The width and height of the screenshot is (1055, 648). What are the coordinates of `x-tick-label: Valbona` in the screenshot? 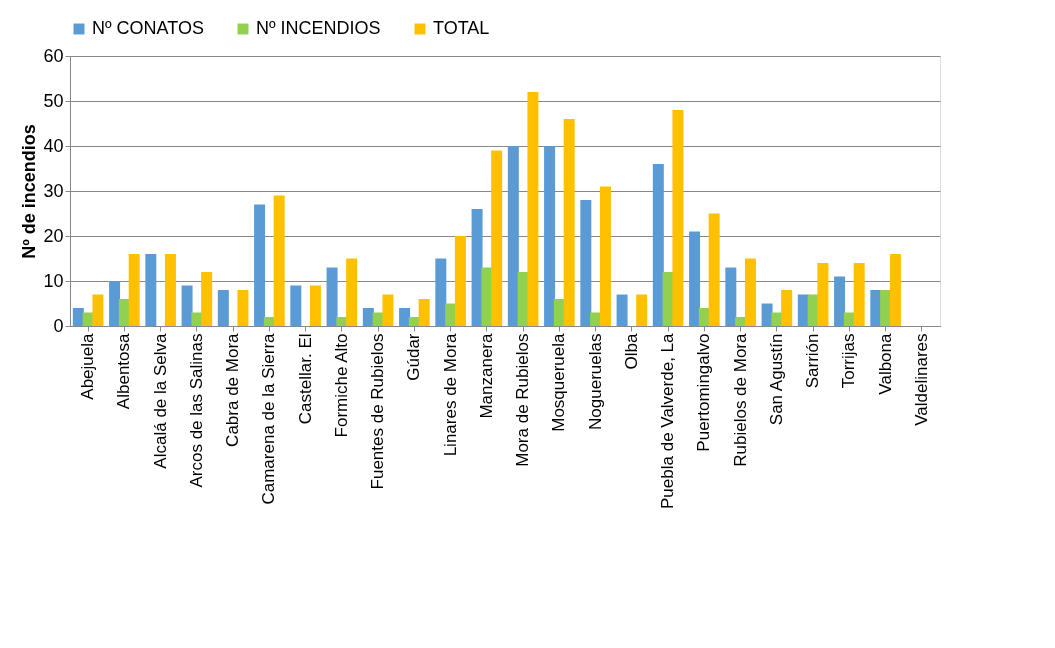 It's located at (885, 363).